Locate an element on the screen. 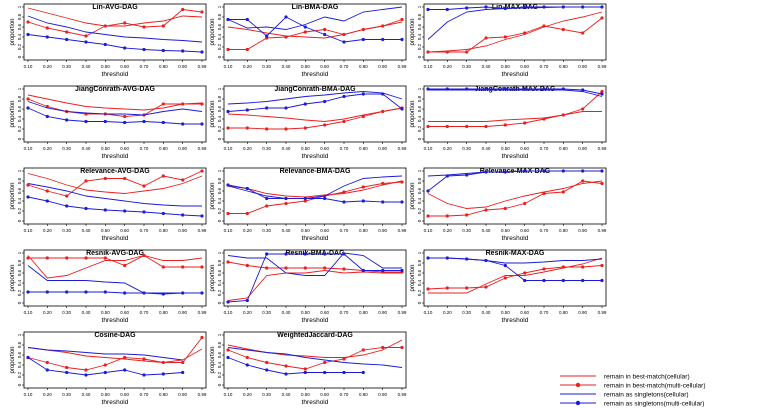 The height and width of the screenshot is (408, 778). x-tick-label: 0.20 is located at coordinates (247, 230).